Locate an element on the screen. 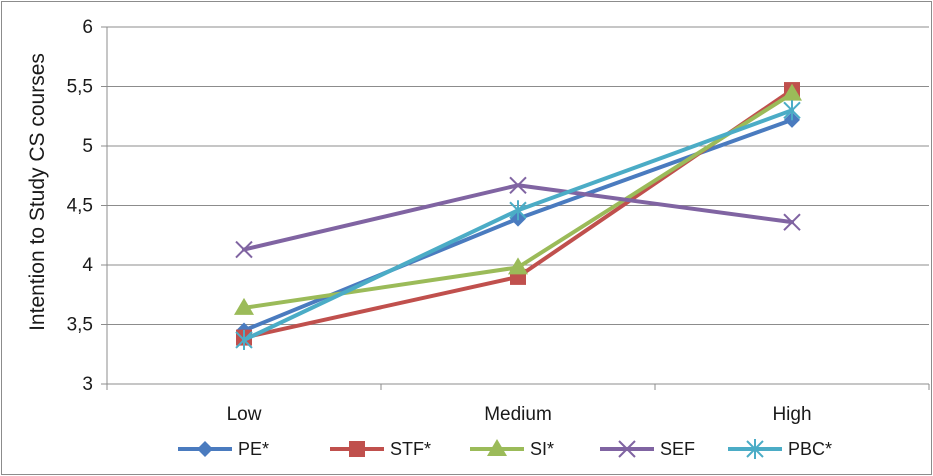 This screenshot has width=933, height=476. y-axis-title: Intention to Study CS courses is located at coordinates (37, 192).